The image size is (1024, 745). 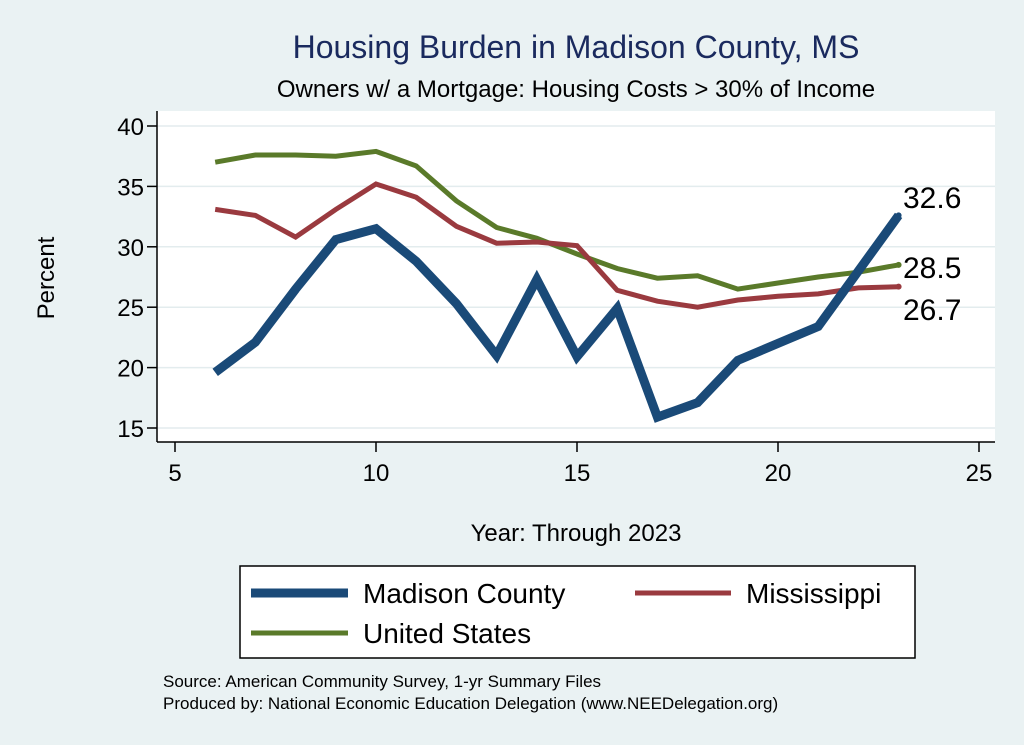 I want to click on end-point-united-states, so click(x=898, y=264).